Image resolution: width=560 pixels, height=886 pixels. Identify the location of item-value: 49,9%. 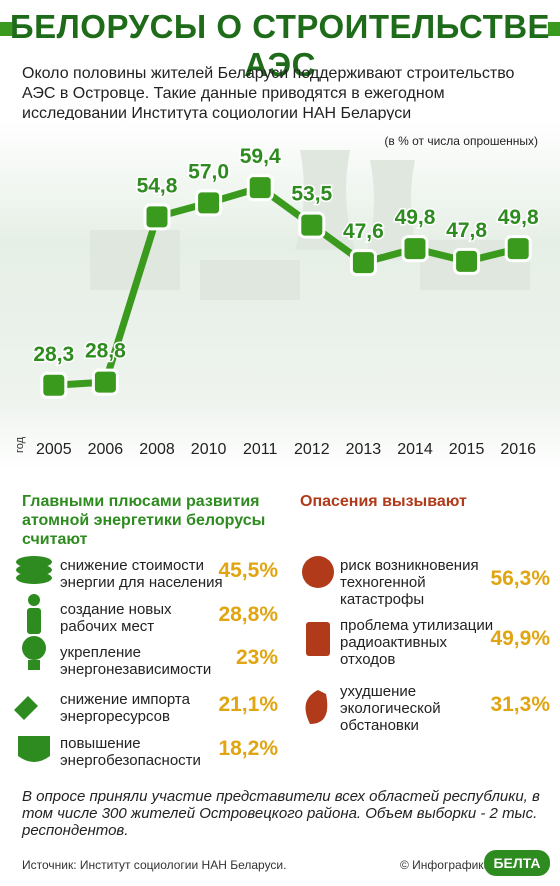
(520, 638).